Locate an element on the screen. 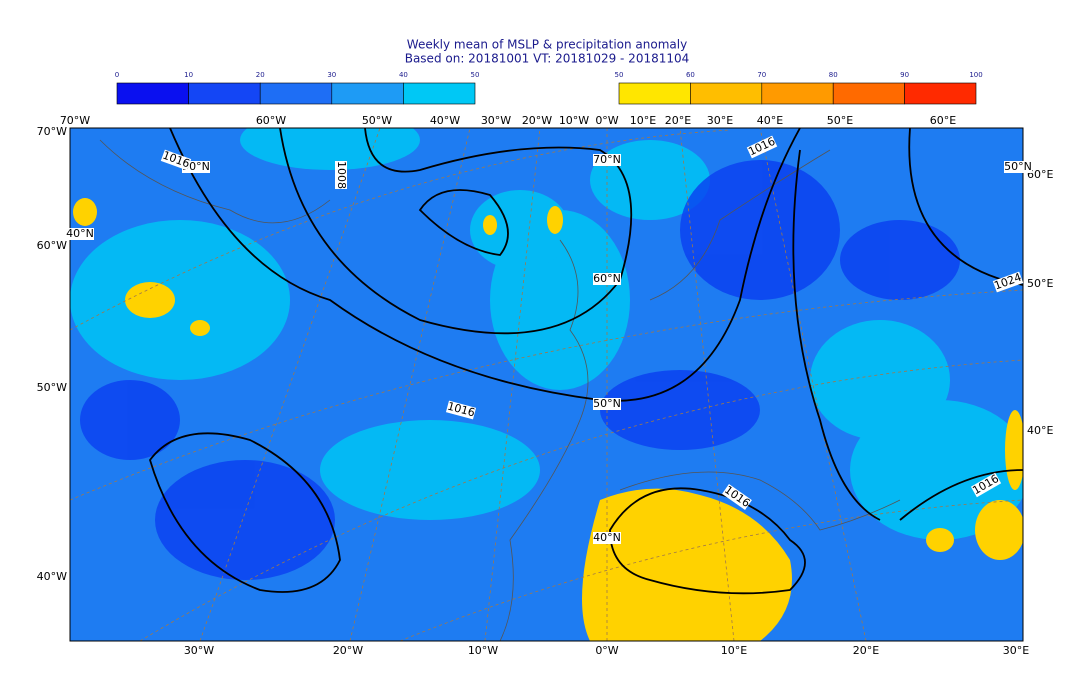  isobar-label: 1008 is located at coordinates (341, 175).